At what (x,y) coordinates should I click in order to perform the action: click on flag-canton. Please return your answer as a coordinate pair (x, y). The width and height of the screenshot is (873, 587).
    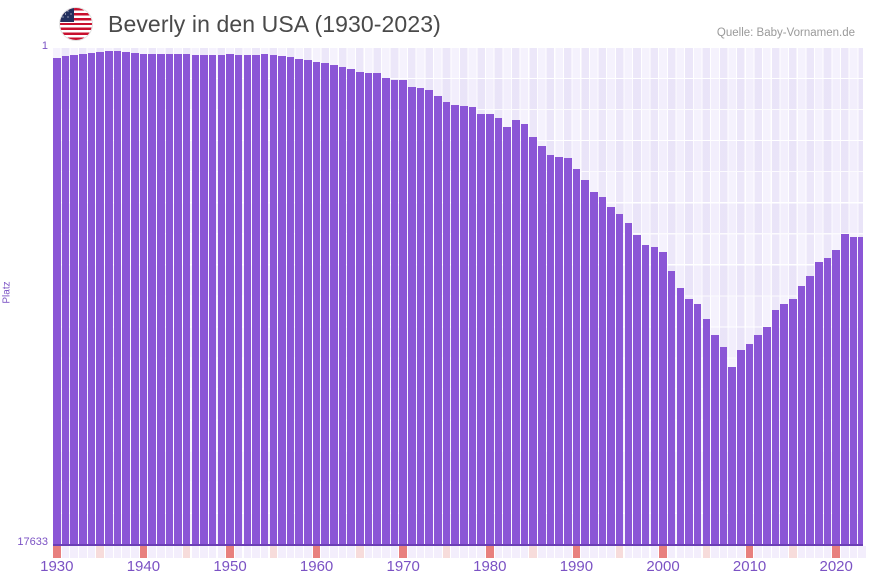
    Looking at the image, I should click on (67, 15).